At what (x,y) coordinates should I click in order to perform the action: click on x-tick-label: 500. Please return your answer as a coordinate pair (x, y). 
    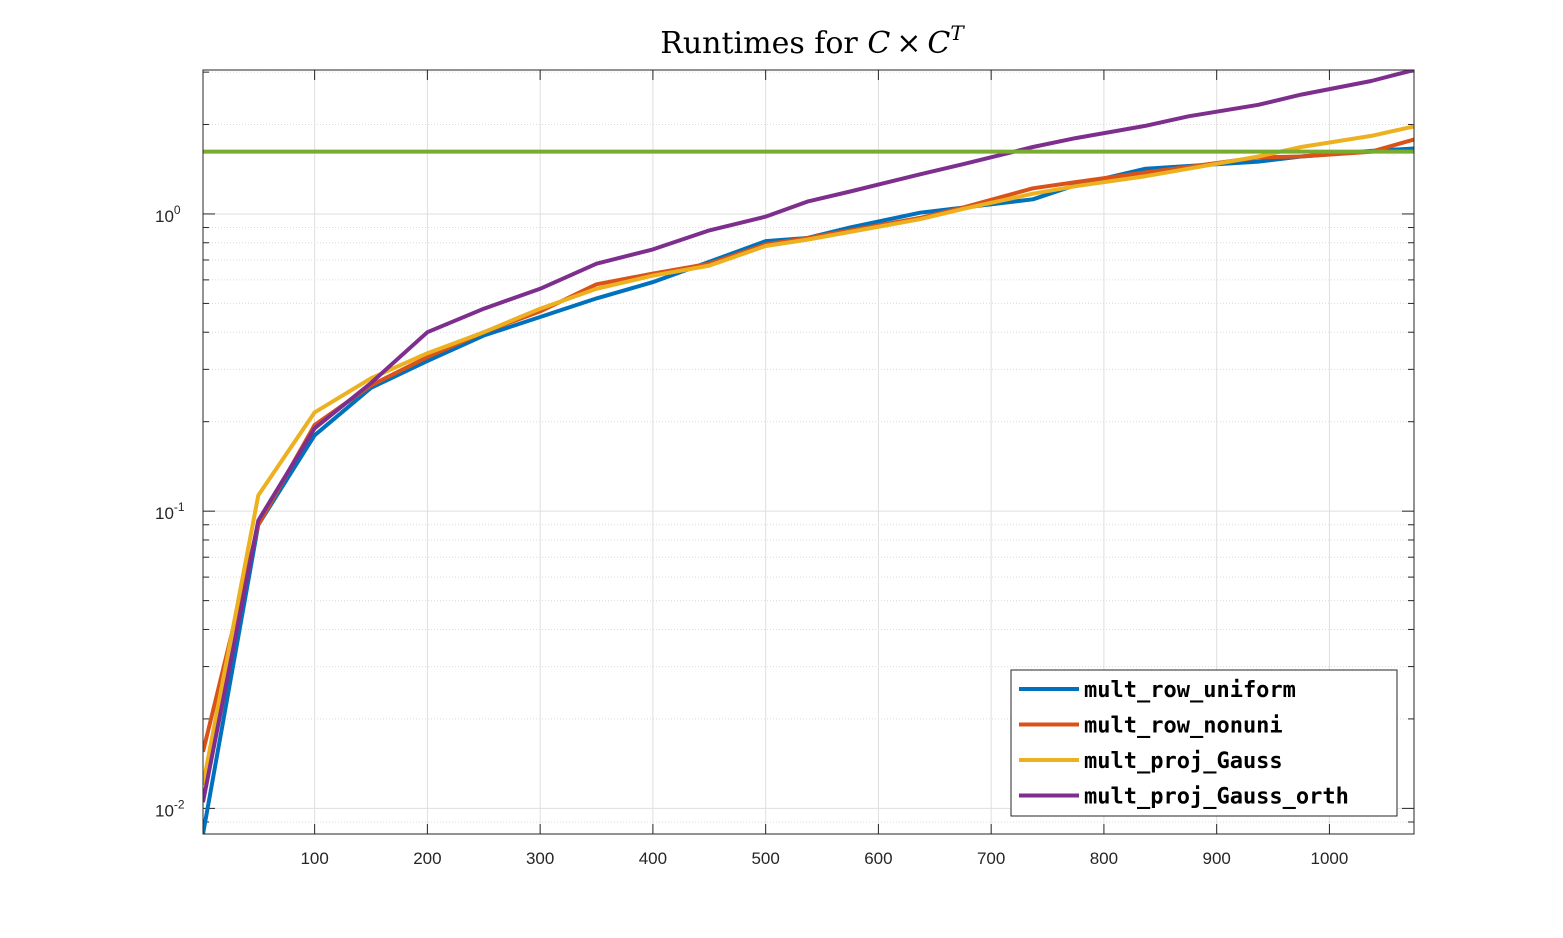
    Looking at the image, I should click on (765, 858).